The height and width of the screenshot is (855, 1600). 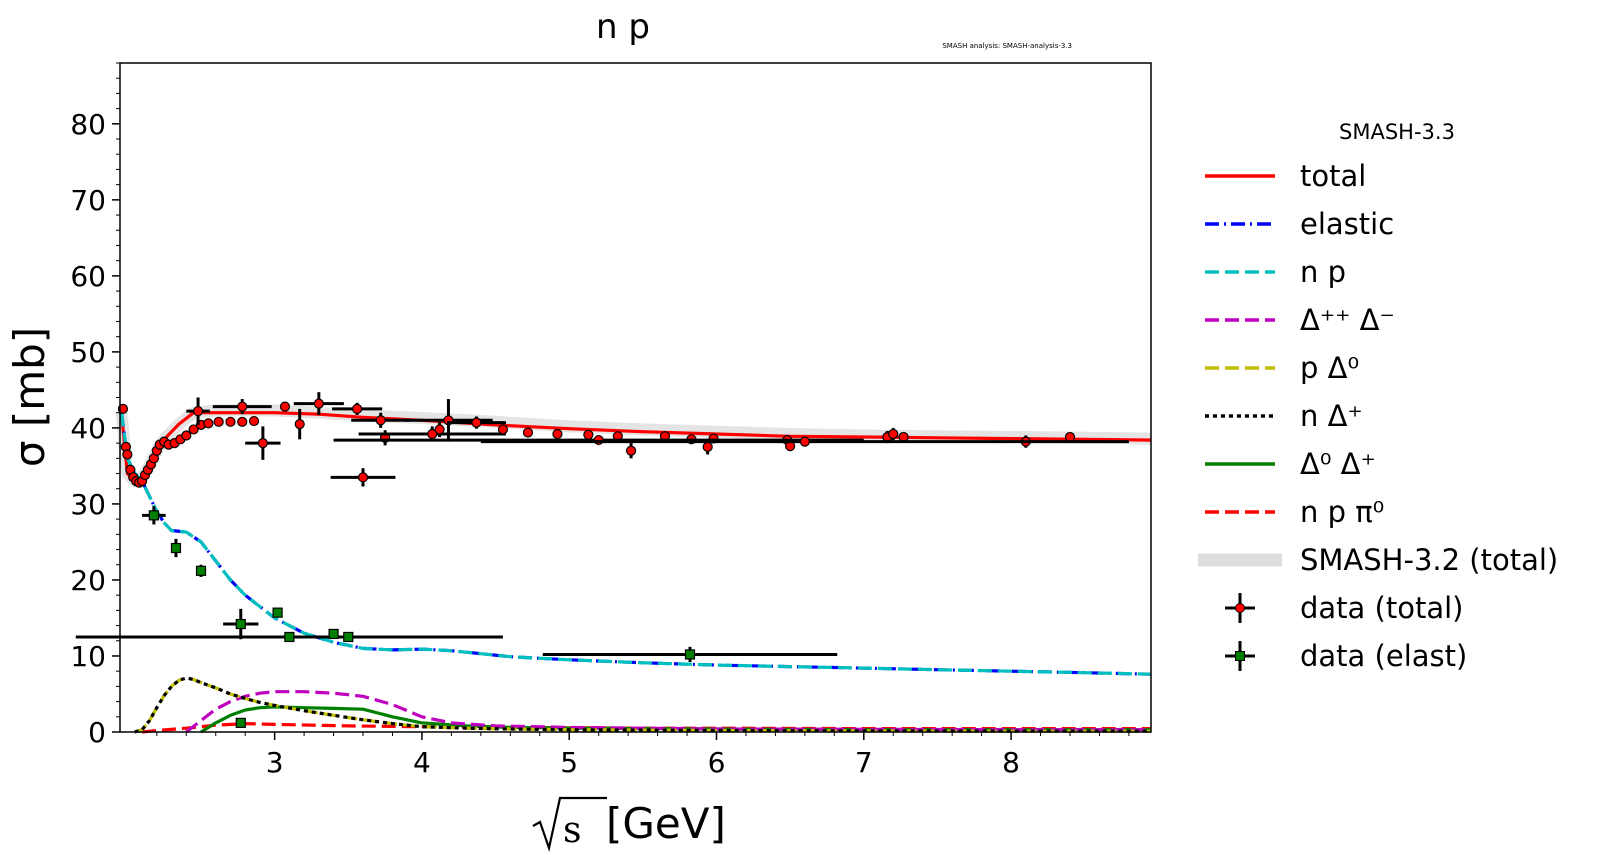 I want to click on x-axis-label-group: s [GeV], so click(x=629, y=824).